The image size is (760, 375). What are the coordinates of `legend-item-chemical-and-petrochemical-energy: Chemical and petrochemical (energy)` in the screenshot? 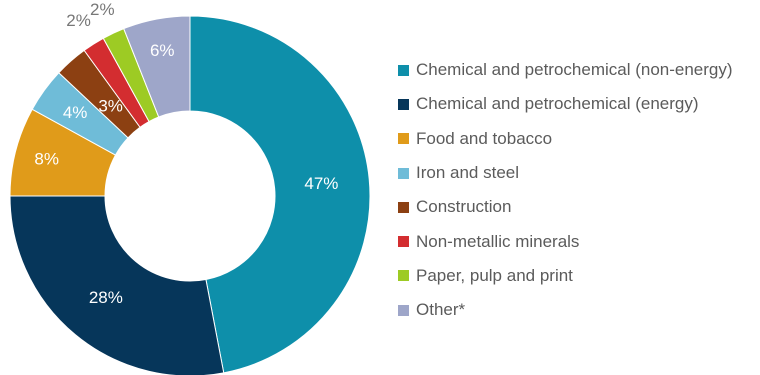 It's located at (565, 104).